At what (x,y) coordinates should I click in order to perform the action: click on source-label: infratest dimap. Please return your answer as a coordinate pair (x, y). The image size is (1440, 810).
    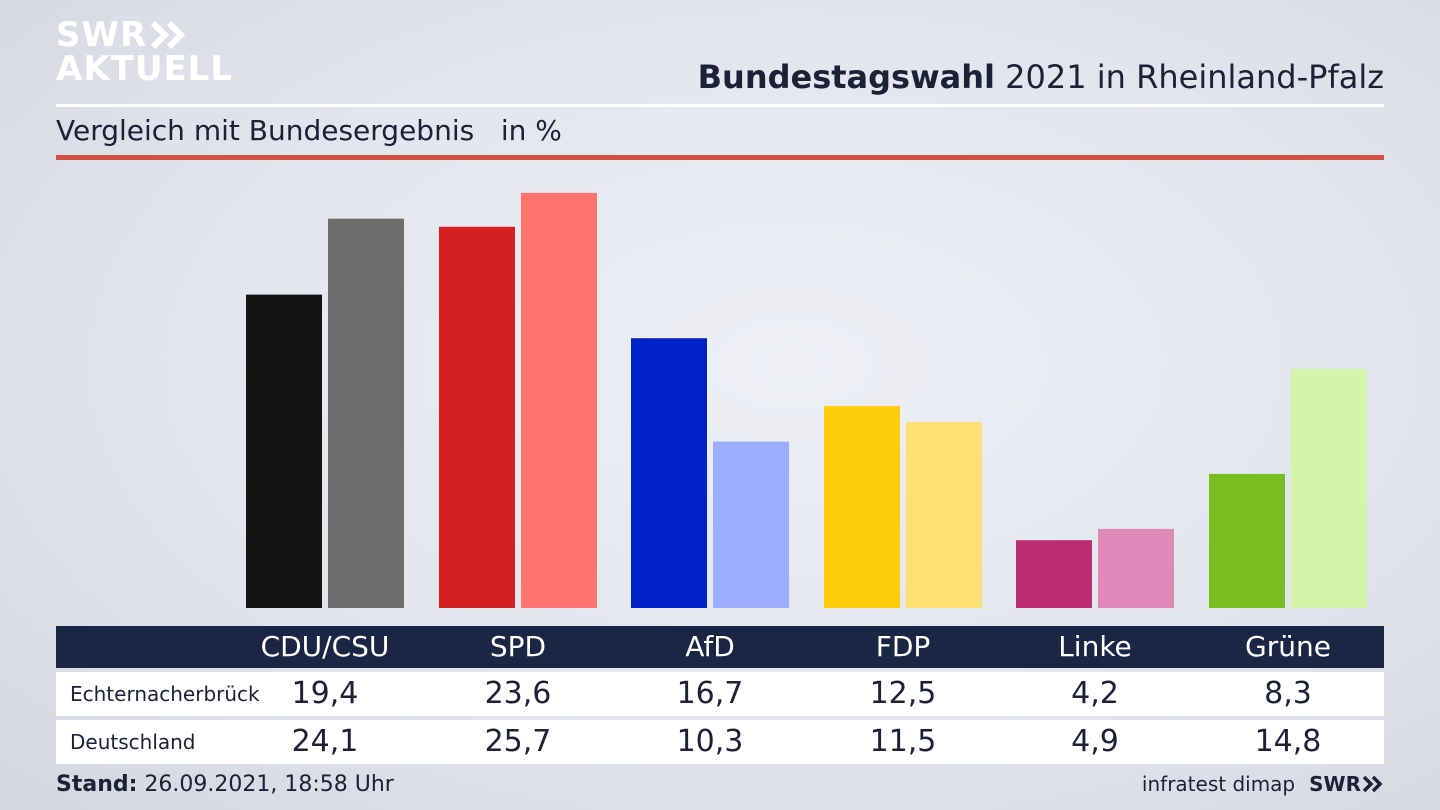
    Looking at the image, I should click on (1218, 784).